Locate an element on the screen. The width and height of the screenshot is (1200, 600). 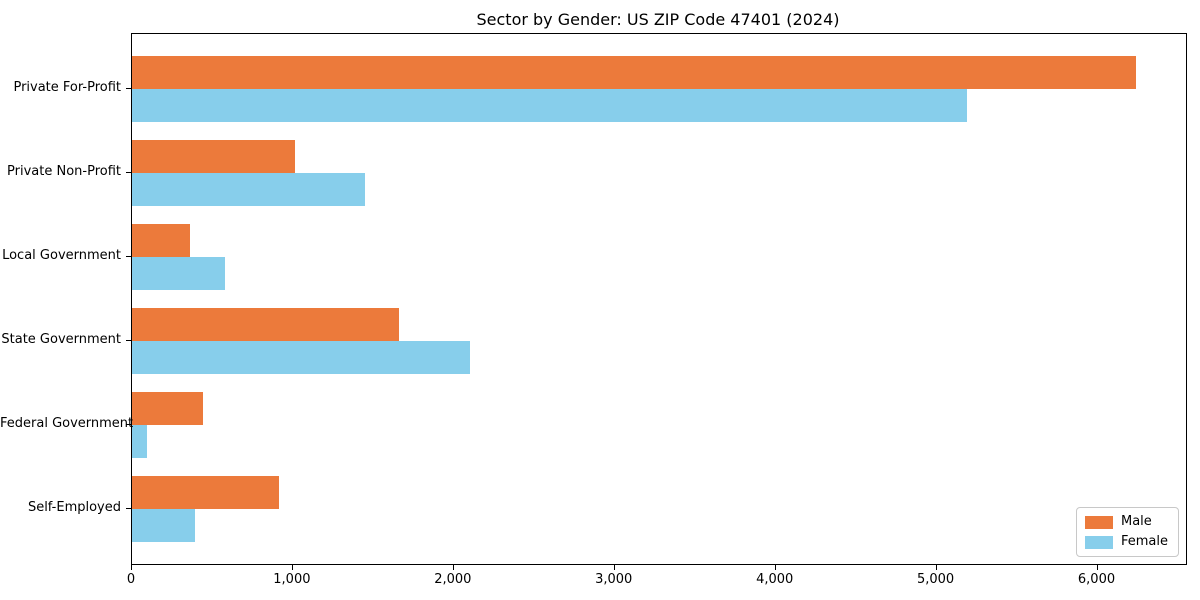
bar-female-private-non-profit is located at coordinates (249, 189).